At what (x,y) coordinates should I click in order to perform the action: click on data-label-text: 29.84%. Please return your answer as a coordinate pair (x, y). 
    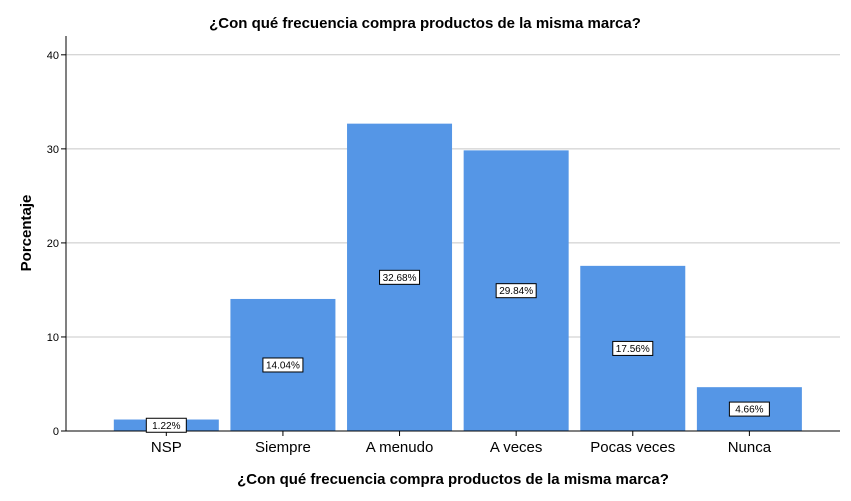
    Looking at the image, I should click on (516, 291).